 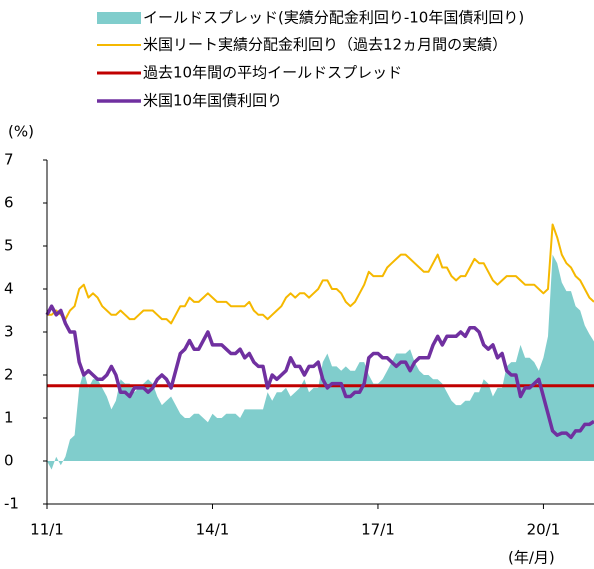 What do you see at coordinates (378, 530) in the screenshot?
I see `x-tick-label: 17/1` at bounding box center [378, 530].